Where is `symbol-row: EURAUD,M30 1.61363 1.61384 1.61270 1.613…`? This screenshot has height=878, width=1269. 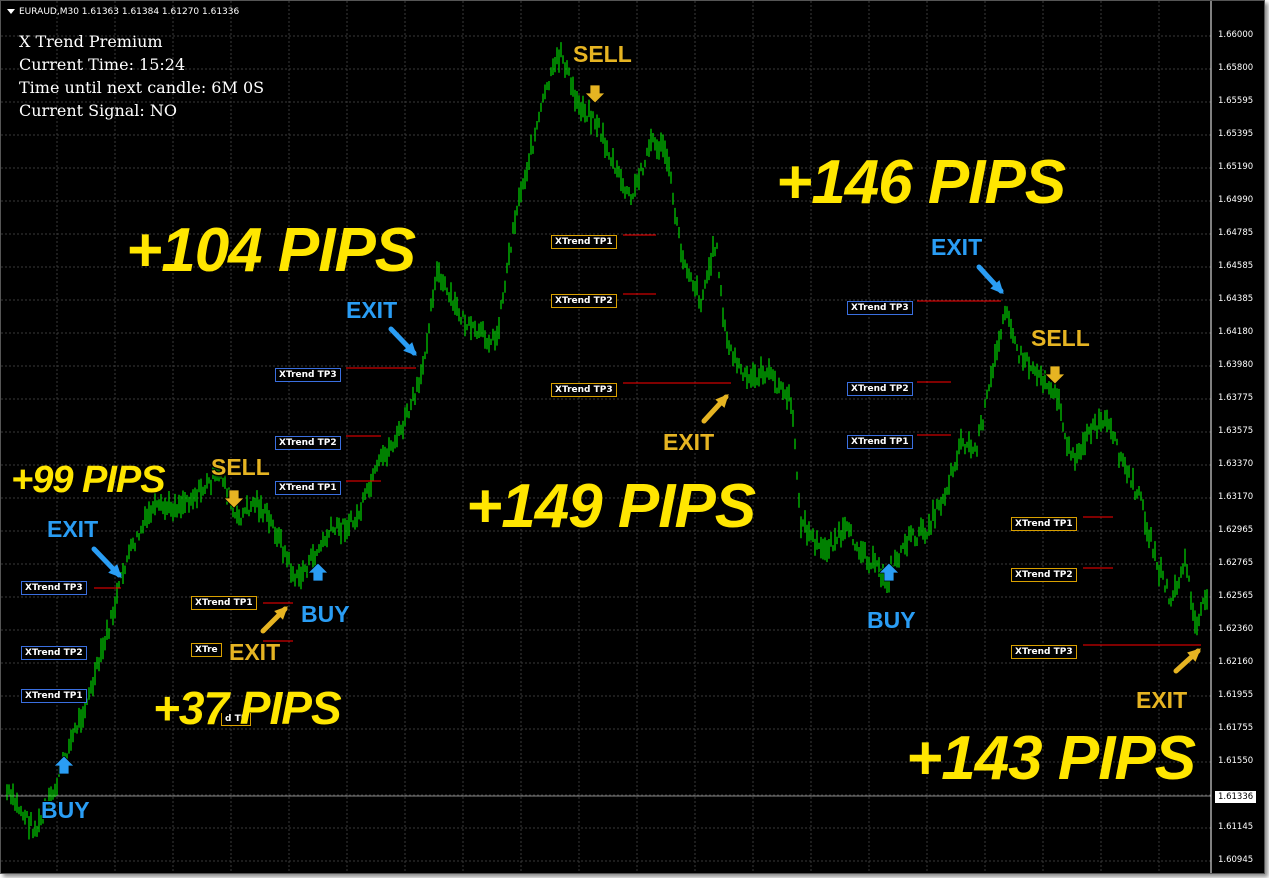
symbol-row: EURAUD,M30 1.61363 1.61384 1.61270 1.613… is located at coordinates (123, 12).